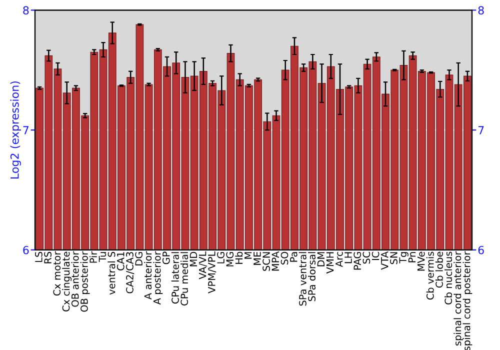 The width and height of the screenshot is (500, 350). I want to click on x-tick-label: Cb lobe, so click(439, 270).